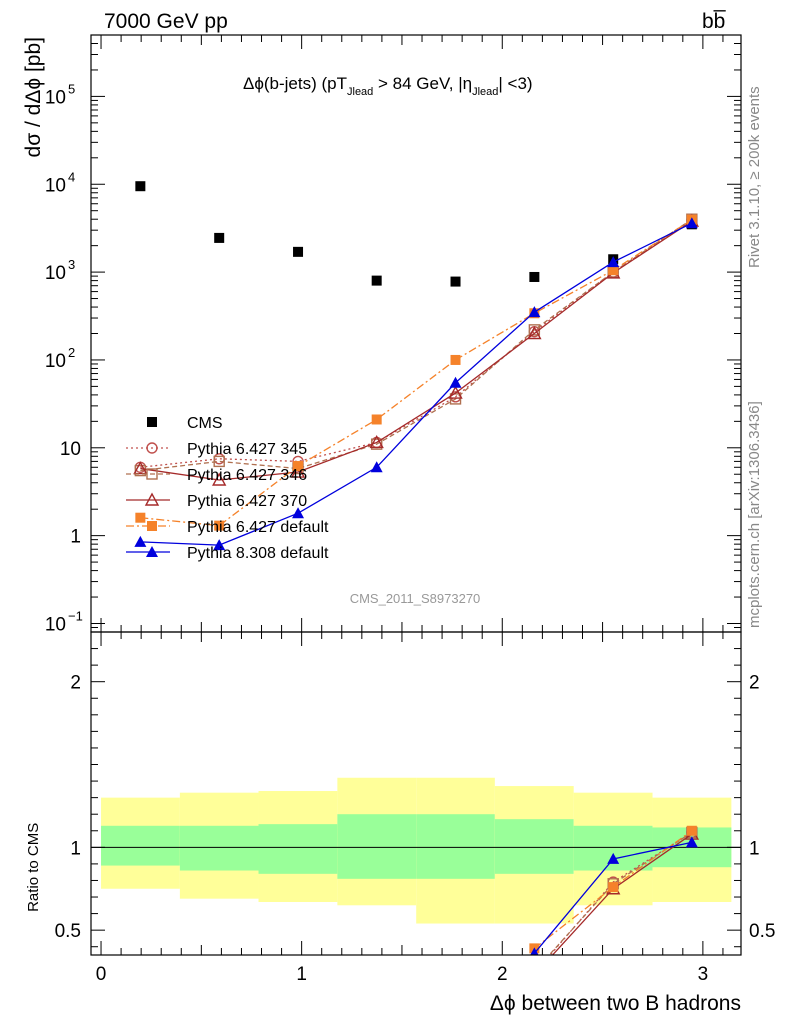 This screenshot has height=1024, width=786. Describe the element at coordinates (762, 931) in the screenshot. I see `ratio-y-tick-label-right: 0.5` at that location.